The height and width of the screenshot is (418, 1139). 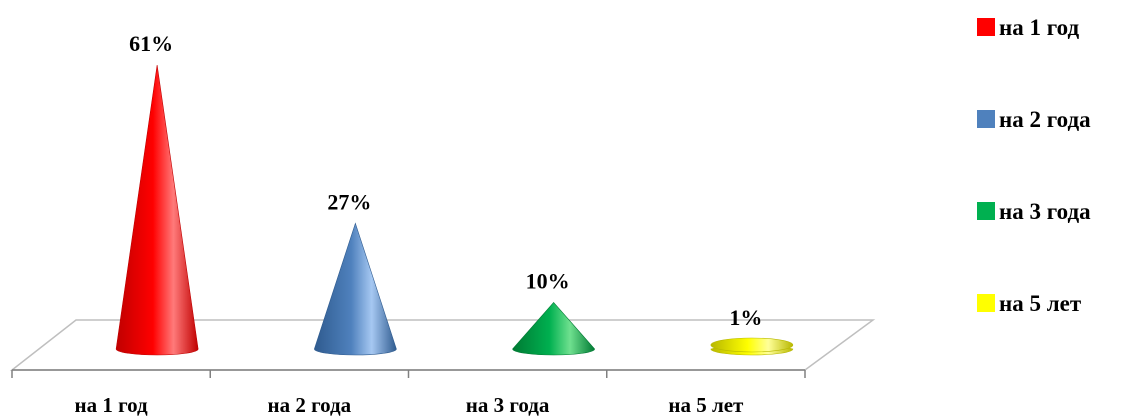 I want to click on value-label: 1%, so click(x=745, y=317).